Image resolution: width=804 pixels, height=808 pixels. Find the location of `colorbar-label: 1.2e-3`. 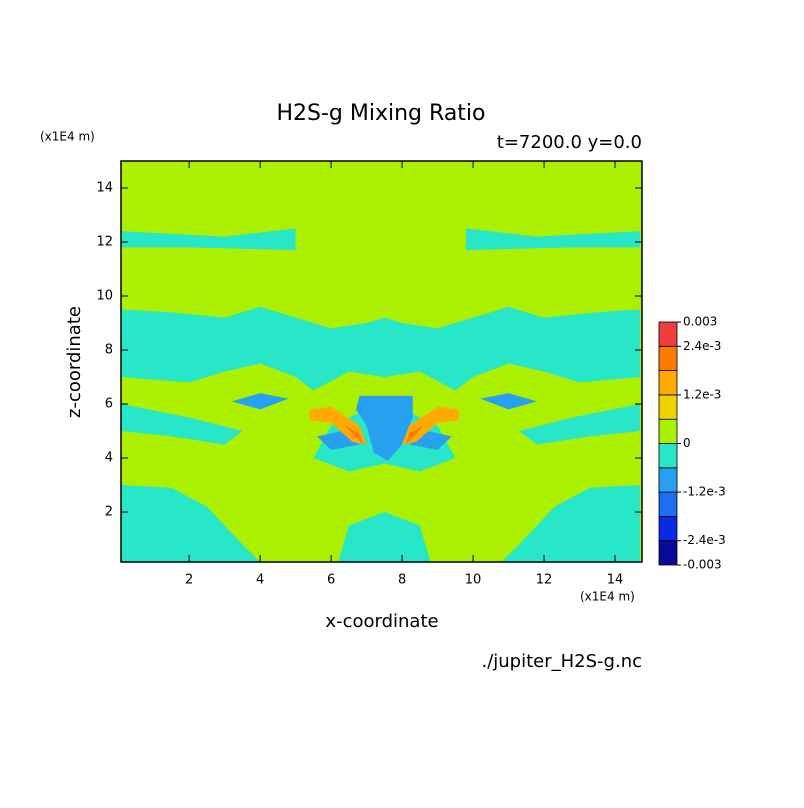

colorbar-label: 1.2e-3 is located at coordinates (702, 394).